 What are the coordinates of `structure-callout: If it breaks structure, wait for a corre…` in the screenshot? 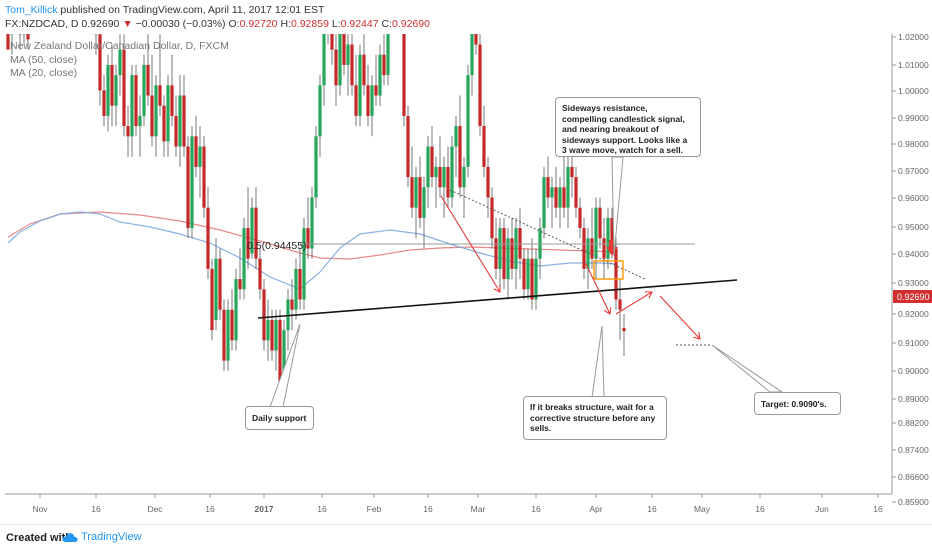 It's located at (595, 418).